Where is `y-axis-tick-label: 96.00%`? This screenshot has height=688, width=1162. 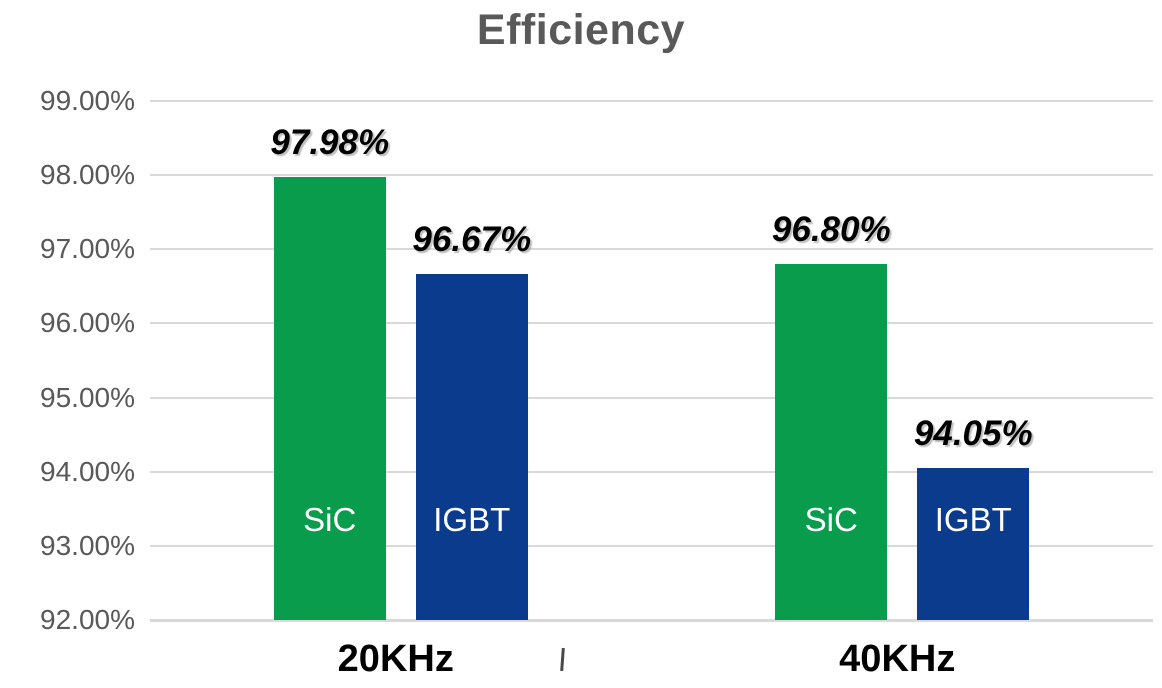 y-axis-tick-label: 96.00% is located at coordinates (87, 323).